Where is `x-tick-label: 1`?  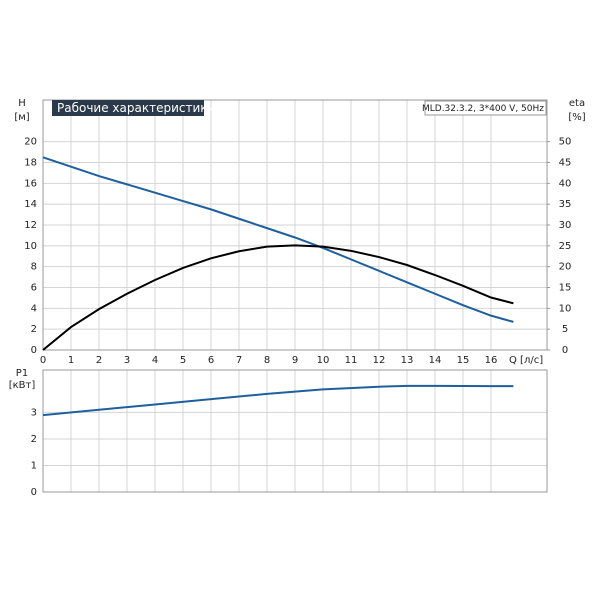
x-tick-label: 1 is located at coordinates (71, 360).